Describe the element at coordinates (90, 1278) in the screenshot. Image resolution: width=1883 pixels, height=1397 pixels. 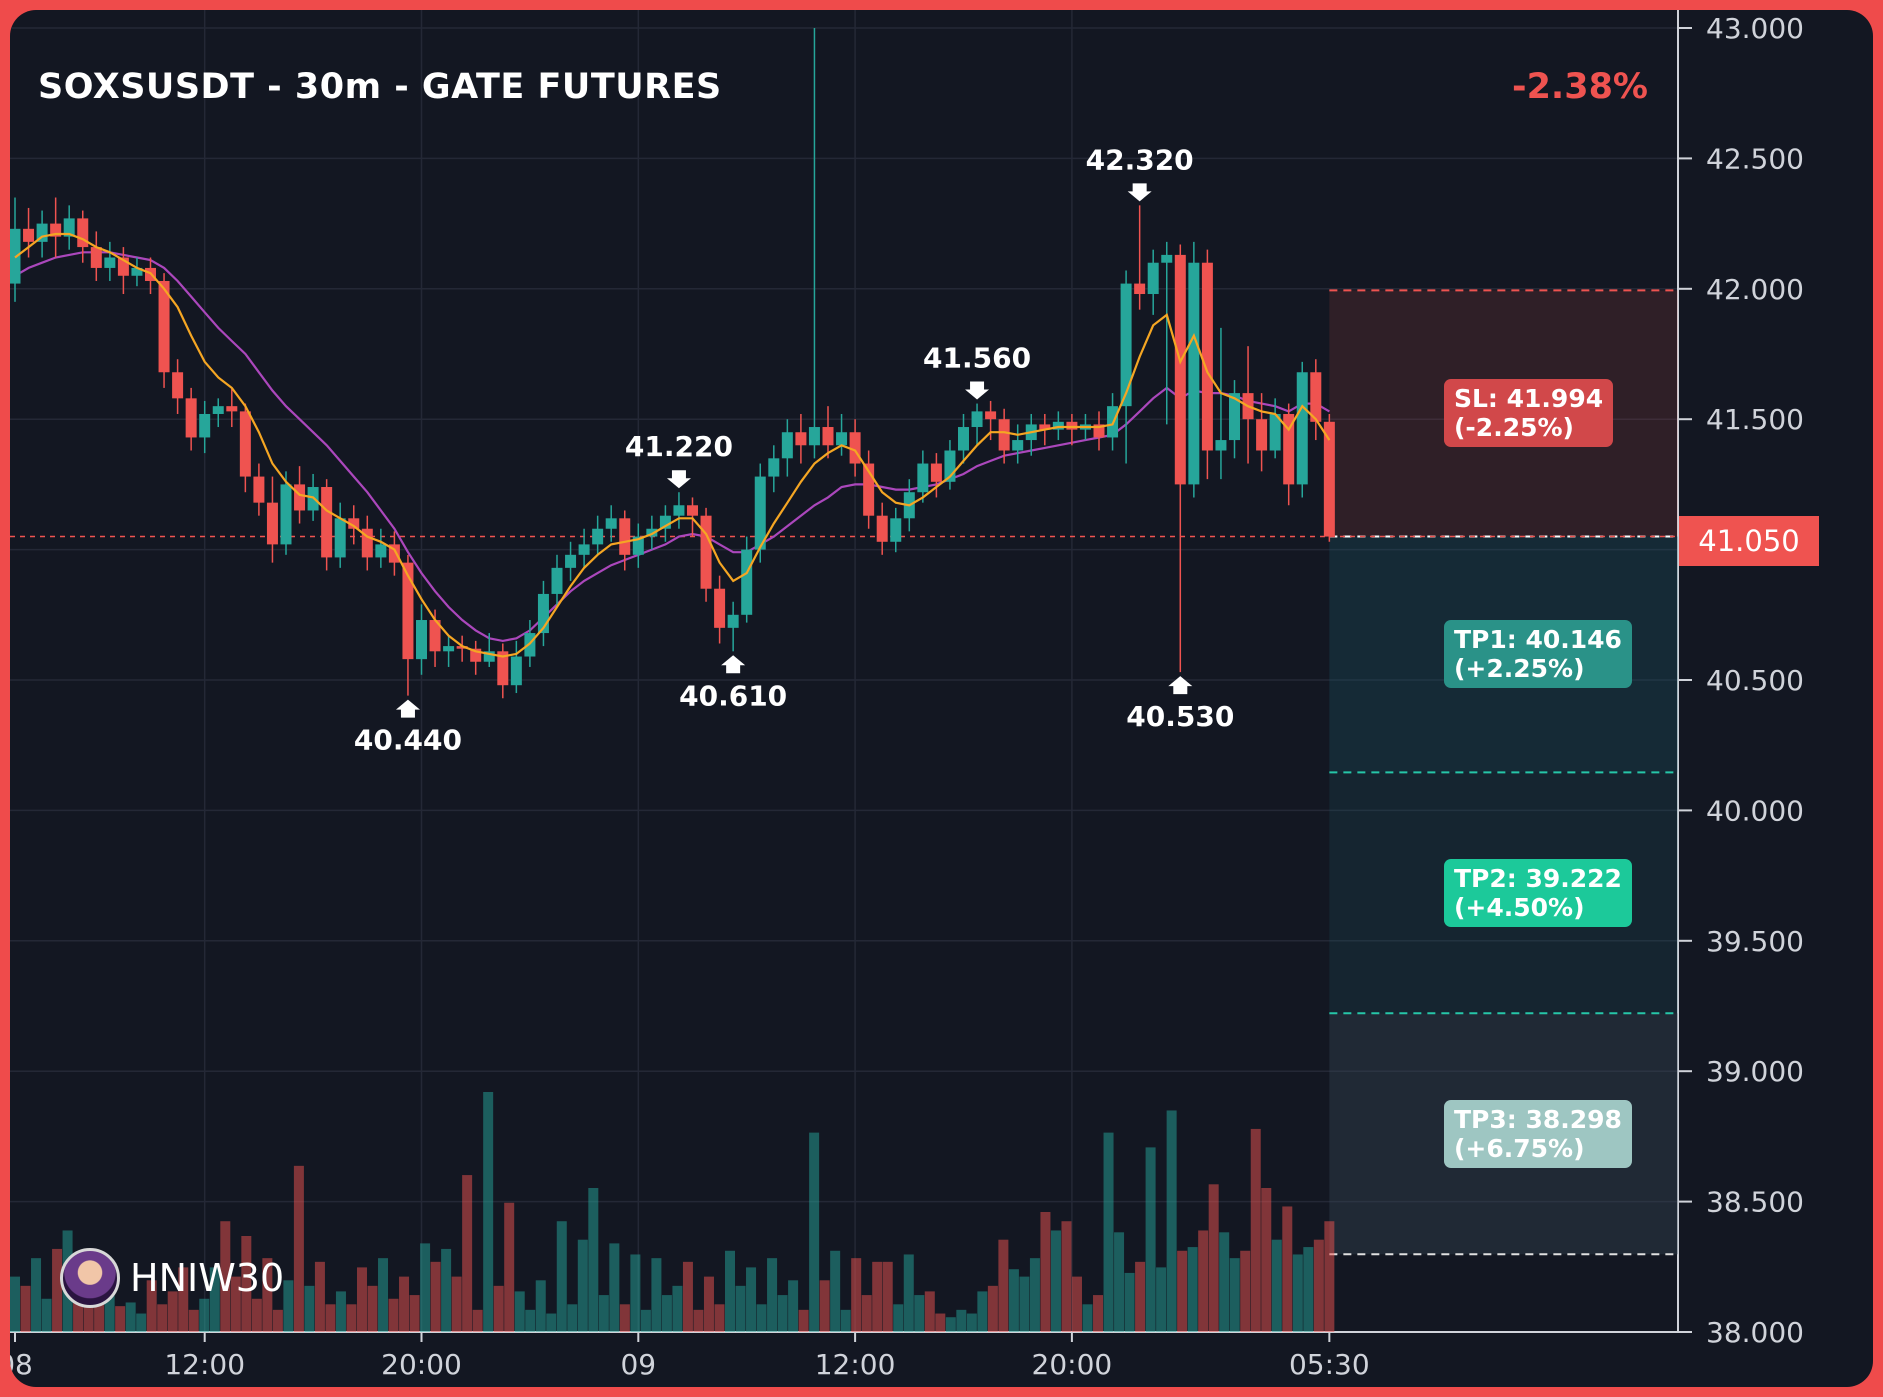
I see `avatar` at that location.